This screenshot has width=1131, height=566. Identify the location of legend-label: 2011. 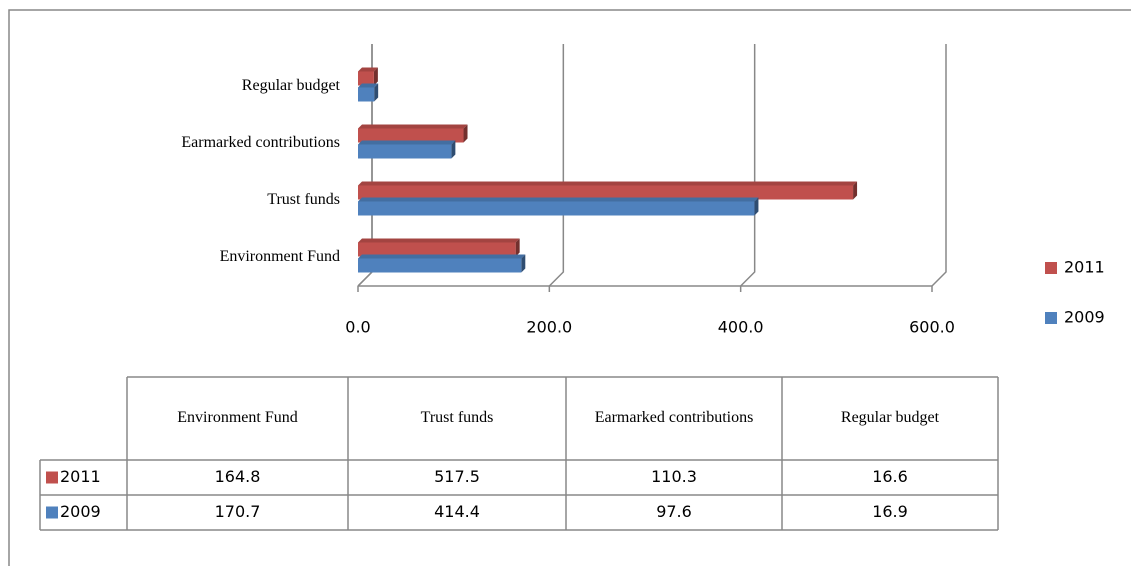
(1084, 267).